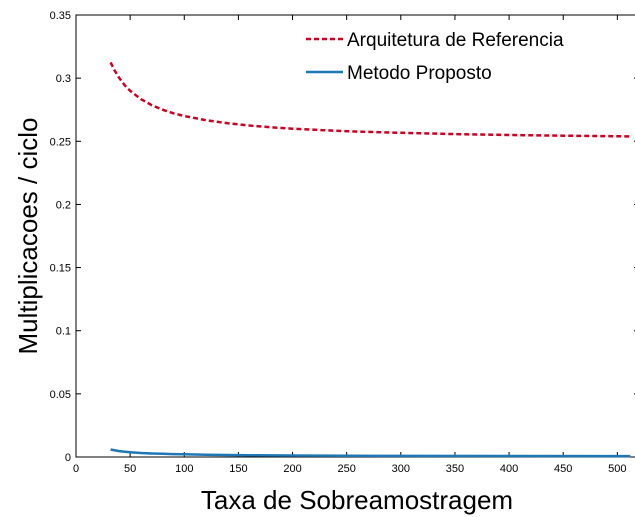 The height and width of the screenshot is (517, 635). Describe the element at coordinates (184, 469) in the screenshot. I see `x-tick-label: 100` at that location.